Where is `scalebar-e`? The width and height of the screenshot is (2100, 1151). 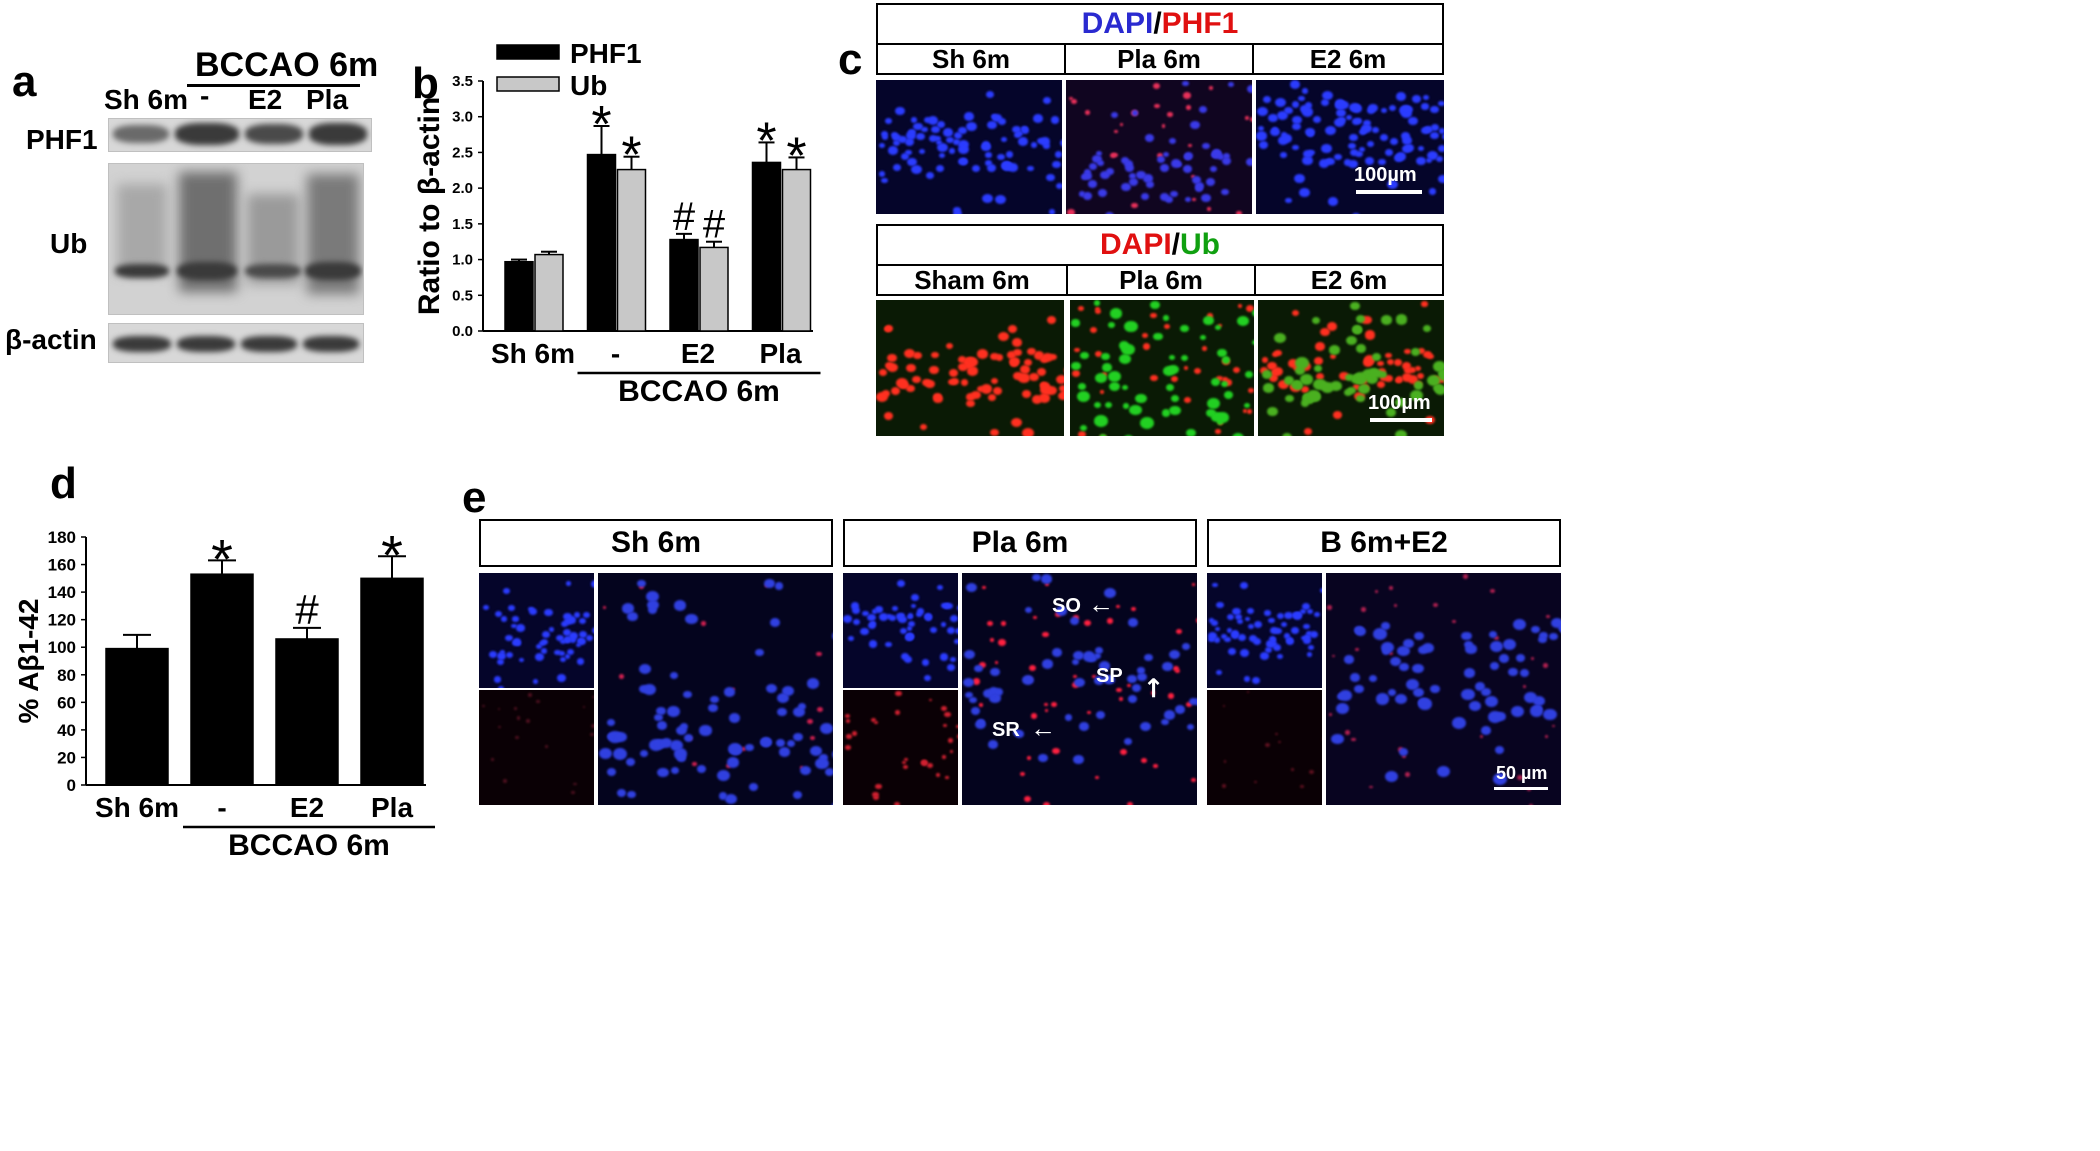 scalebar-e is located at coordinates (1521, 788).